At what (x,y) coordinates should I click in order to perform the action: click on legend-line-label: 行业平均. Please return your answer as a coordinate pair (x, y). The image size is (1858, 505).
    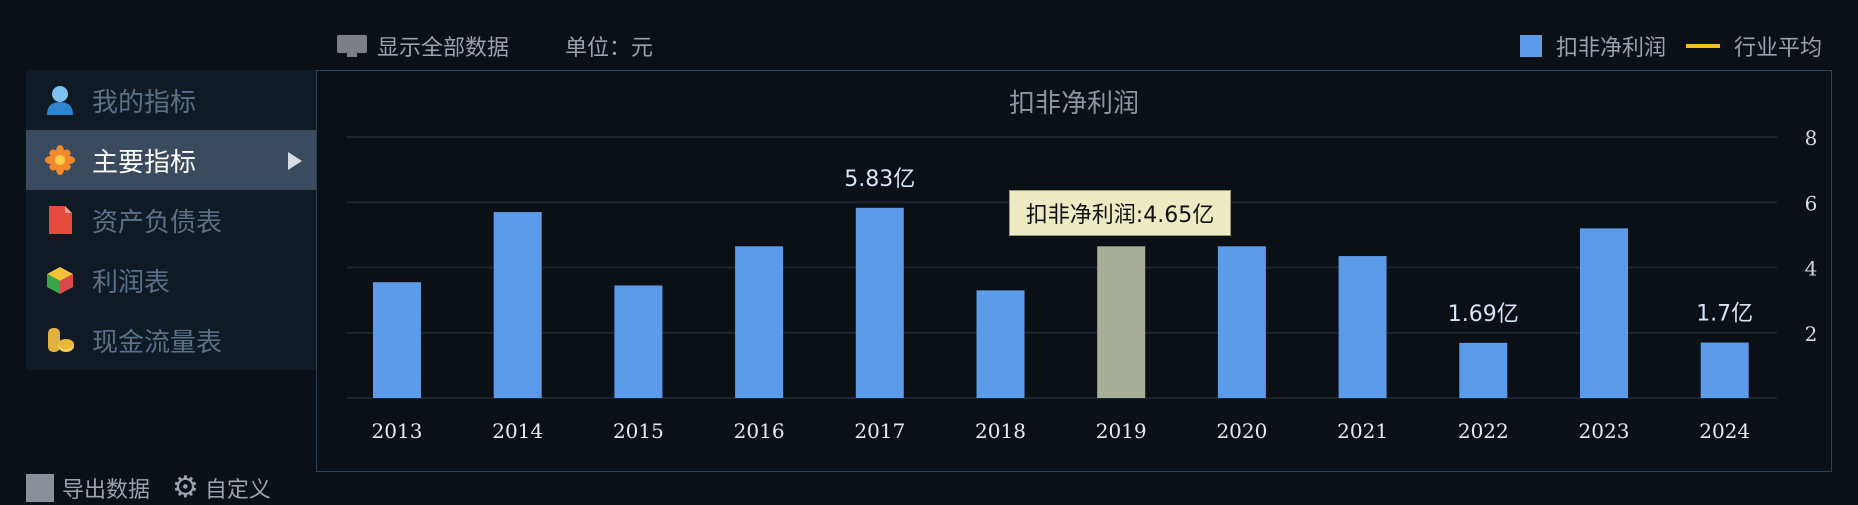
    Looking at the image, I should click on (1777, 48).